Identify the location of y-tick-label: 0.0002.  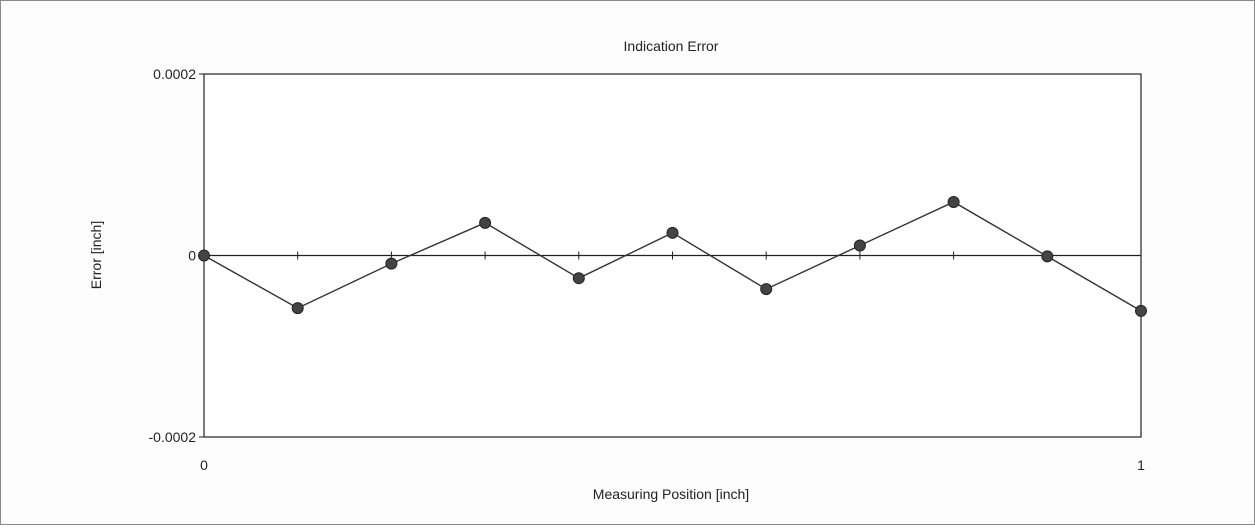
(174, 74).